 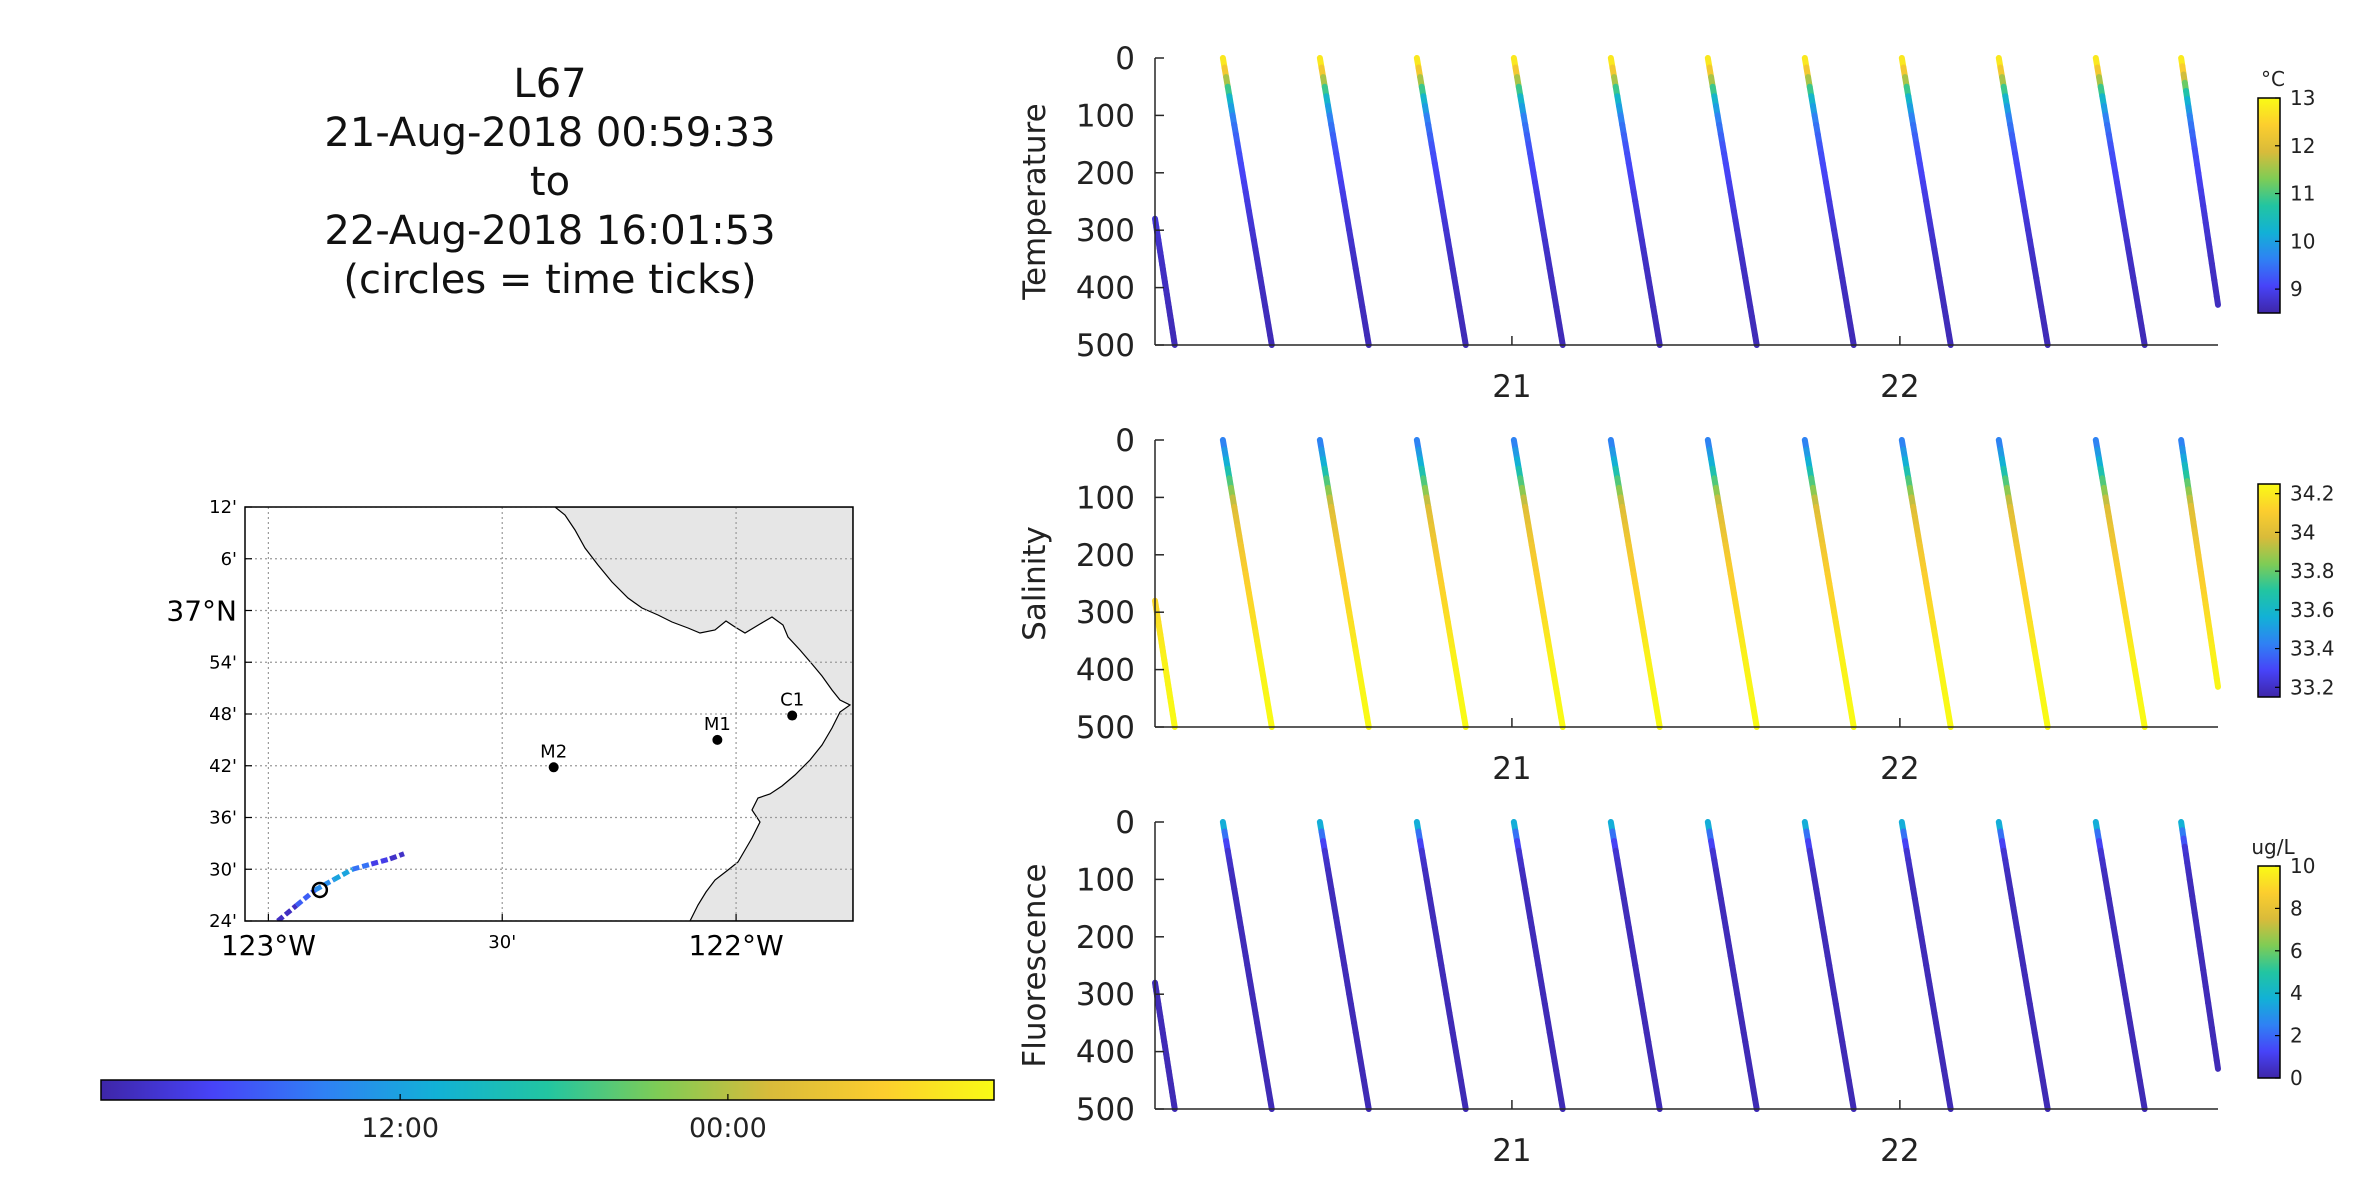 I want to click on map-y-tick-label-0: 24', so click(x=223, y=921).